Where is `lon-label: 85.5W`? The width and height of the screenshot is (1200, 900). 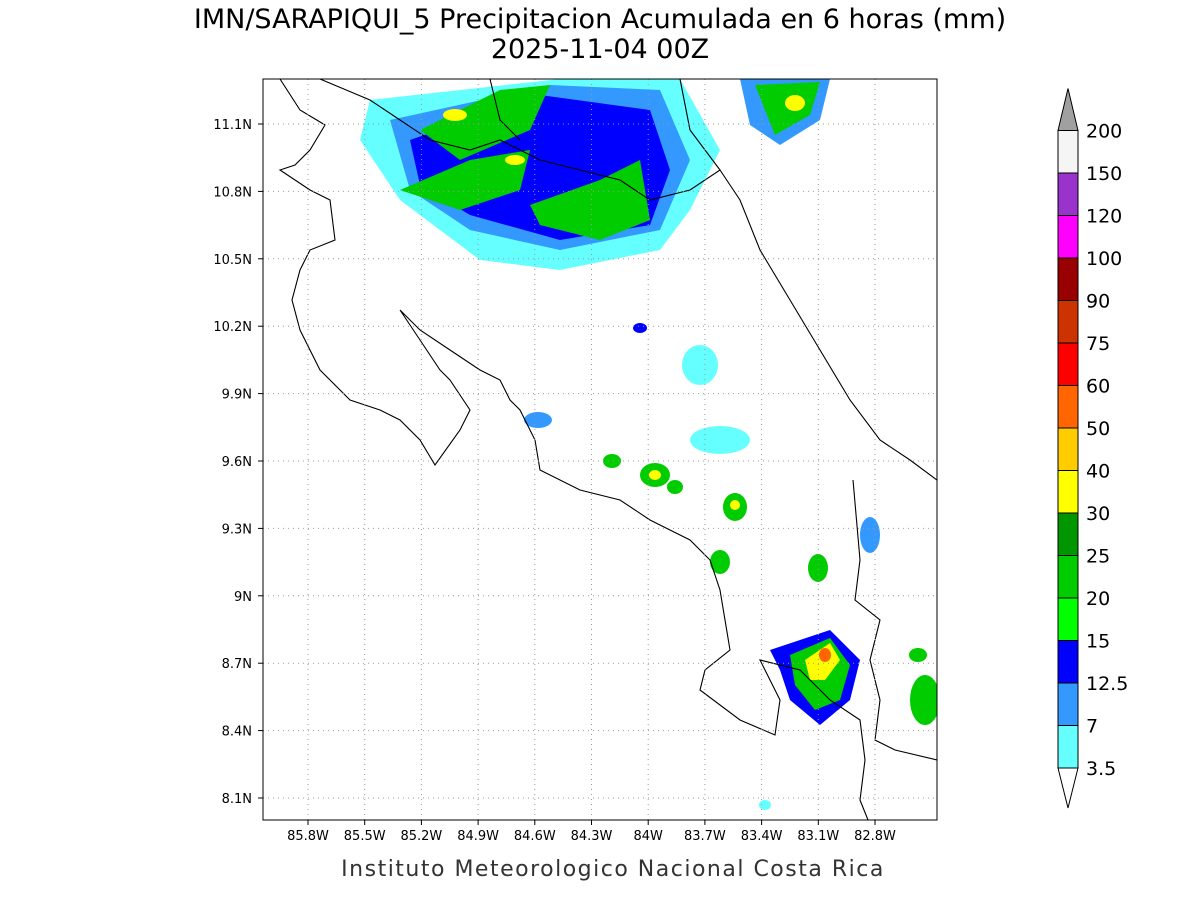 lon-label: 85.5W is located at coordinates (365, 836).